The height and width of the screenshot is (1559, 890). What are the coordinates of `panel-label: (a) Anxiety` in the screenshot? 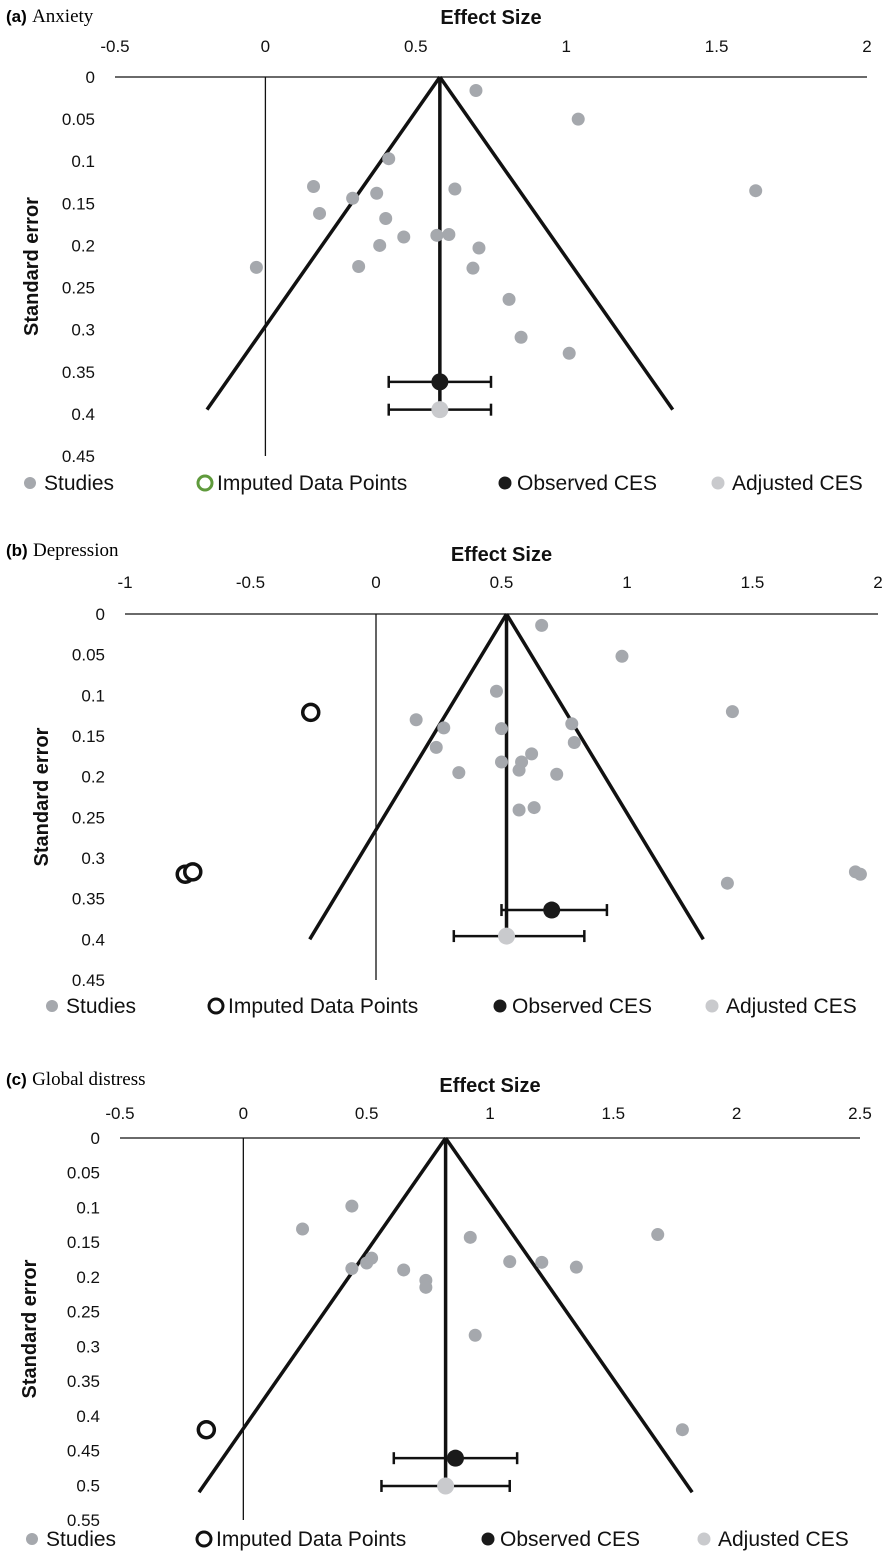 It's located at (49, 17).